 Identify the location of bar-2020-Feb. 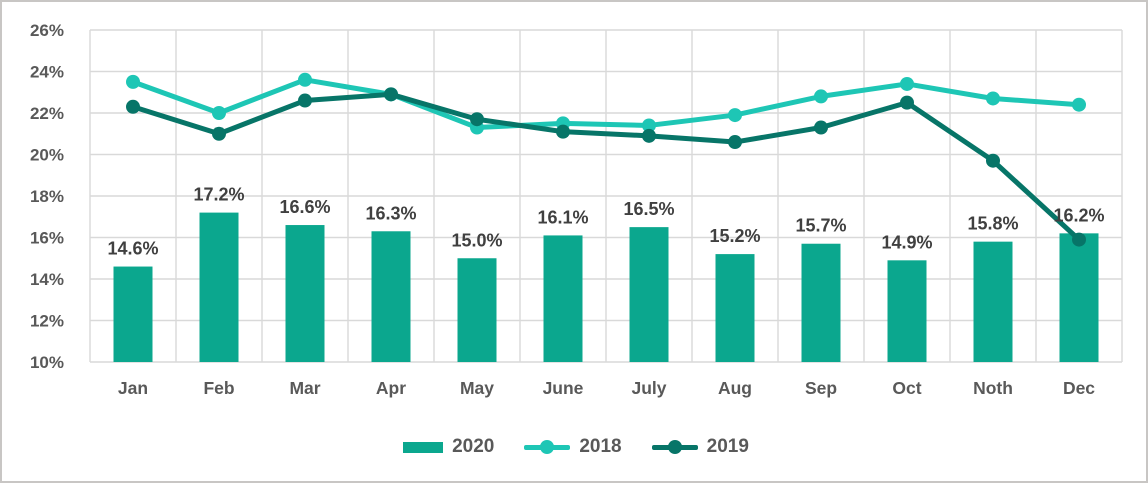
(219, 287).